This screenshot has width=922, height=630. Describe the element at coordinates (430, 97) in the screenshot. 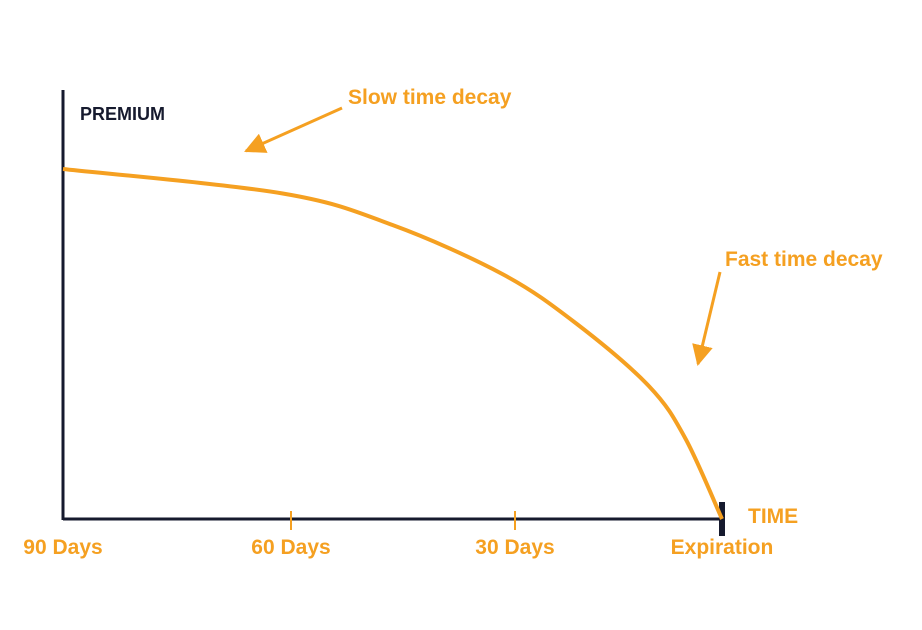

I see `annotation-slow-decay: Slow time decay` at that location.